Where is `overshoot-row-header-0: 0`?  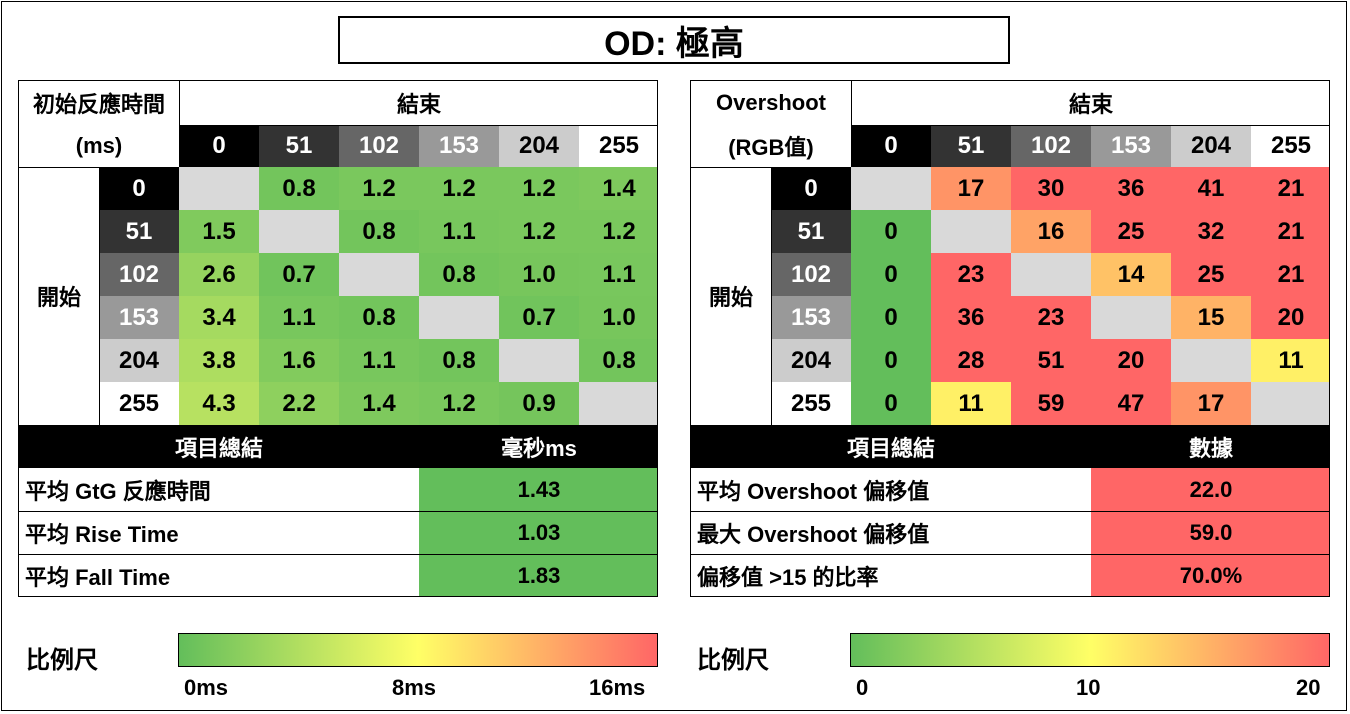
overshoot-row-header-0: 0 is located at coordinates (811, 188).